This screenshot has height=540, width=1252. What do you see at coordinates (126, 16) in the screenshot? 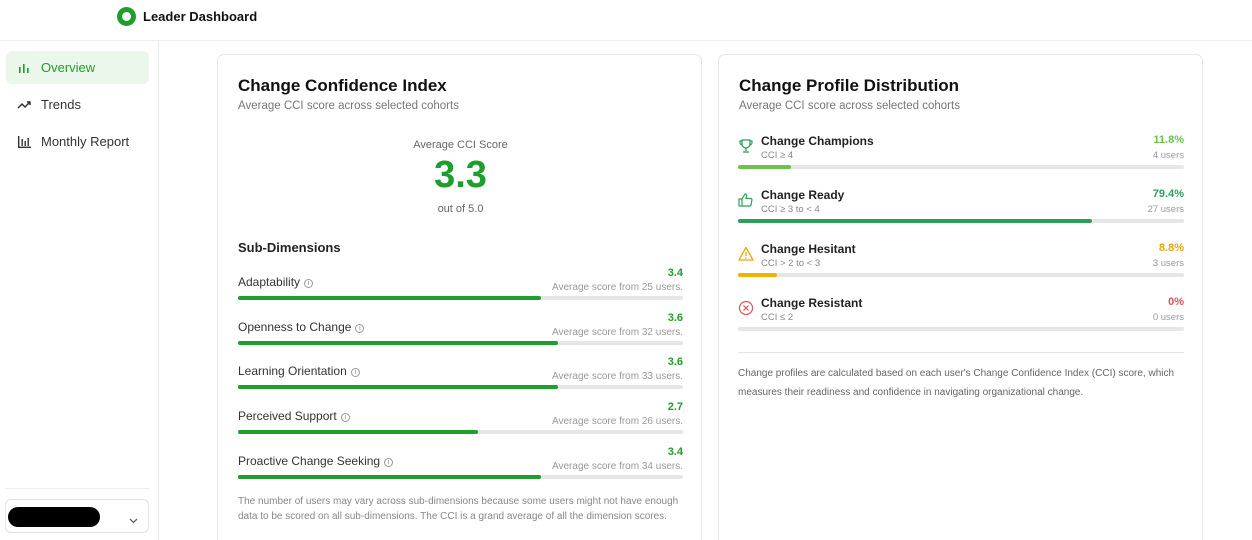
I see `logo-icon` at bounding box center [126, 16].